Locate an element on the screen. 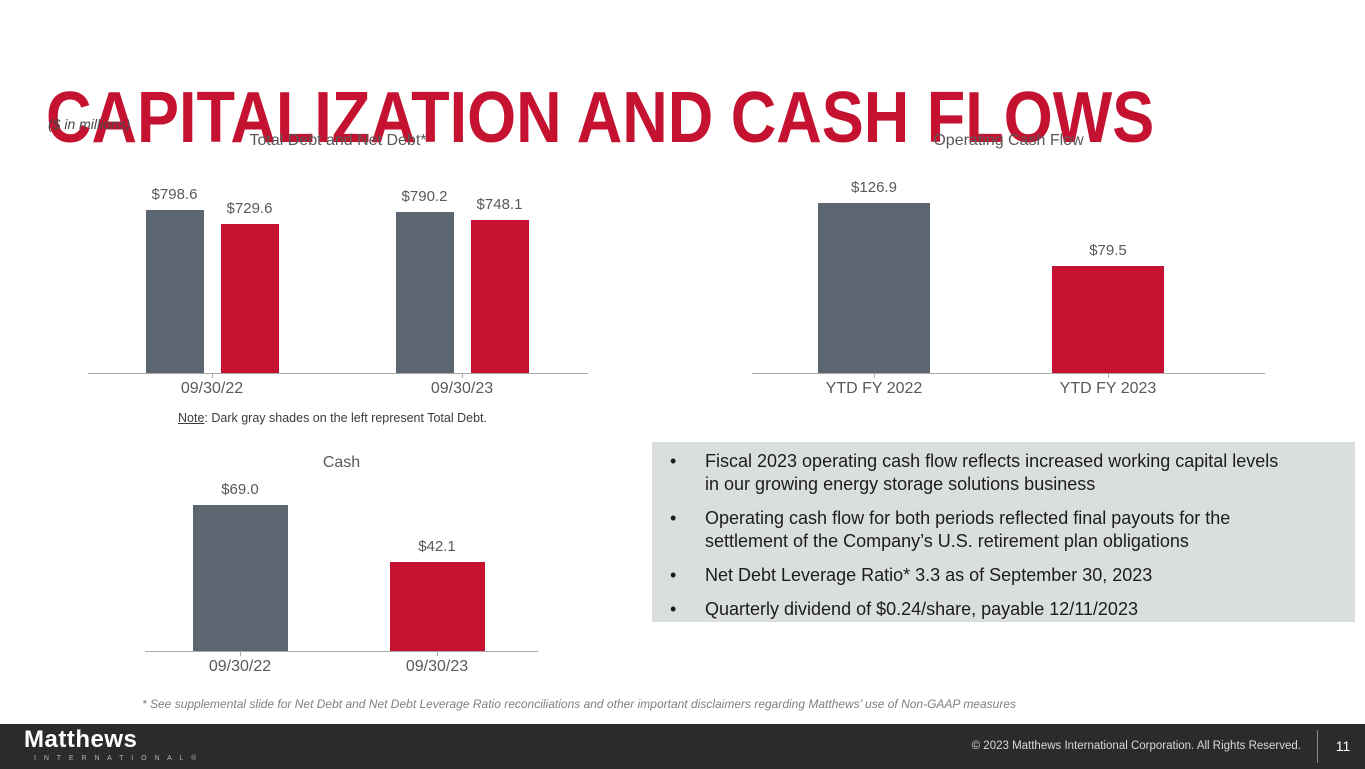  chart-plot: YTD FY 2022 $126.9 YTD FY 2023 $79.5 is located at coordinates (1008, 282).